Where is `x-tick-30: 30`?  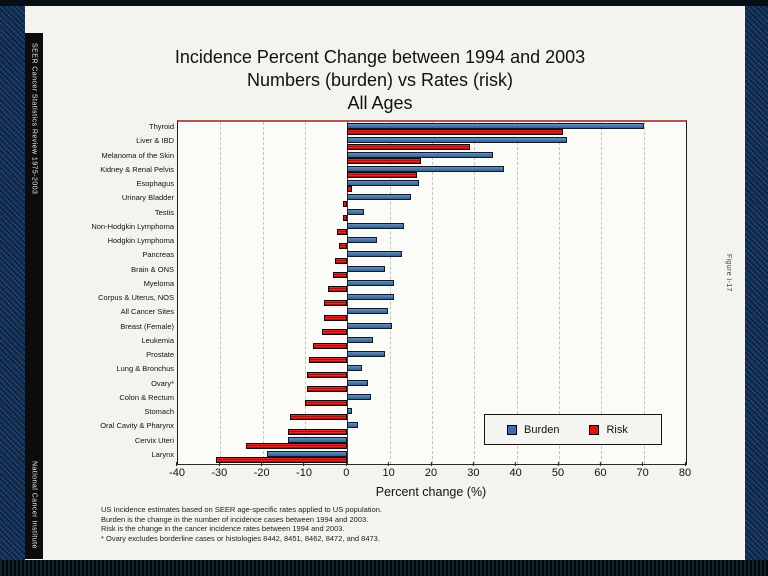
x-tick-30: 30 is located at coordinates (473, 470).